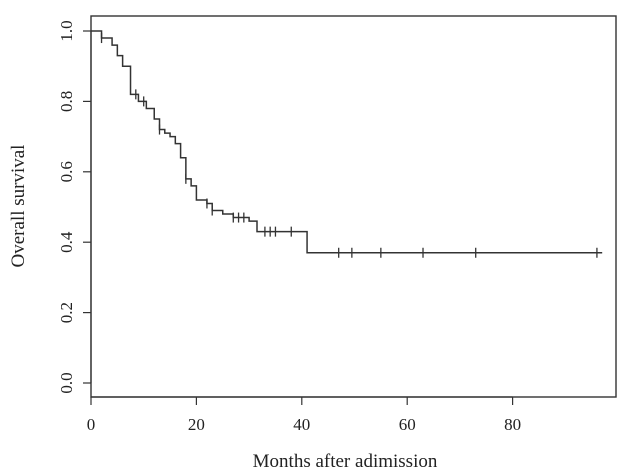 This screenshot has width=630, height=473. Describe the element at coordinates (66, 312) in the screenshot. I see `y-tick-label: 0.2` at that location.